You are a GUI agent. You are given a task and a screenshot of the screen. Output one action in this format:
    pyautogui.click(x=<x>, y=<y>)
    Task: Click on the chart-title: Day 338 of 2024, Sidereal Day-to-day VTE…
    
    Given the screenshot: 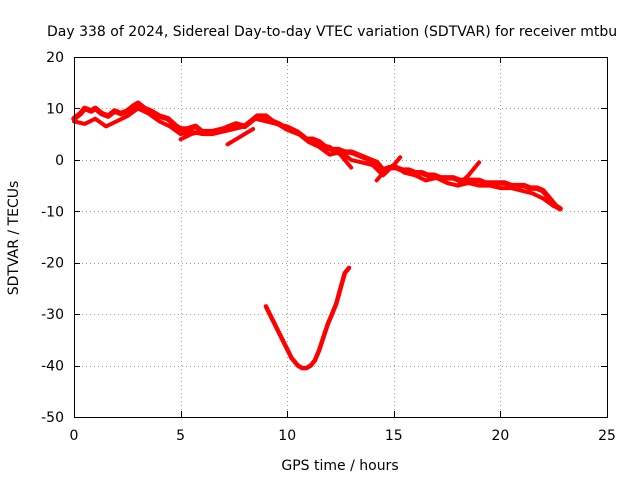 What is the action you would take?
    pyautogui.click(x=332, y=32)
    